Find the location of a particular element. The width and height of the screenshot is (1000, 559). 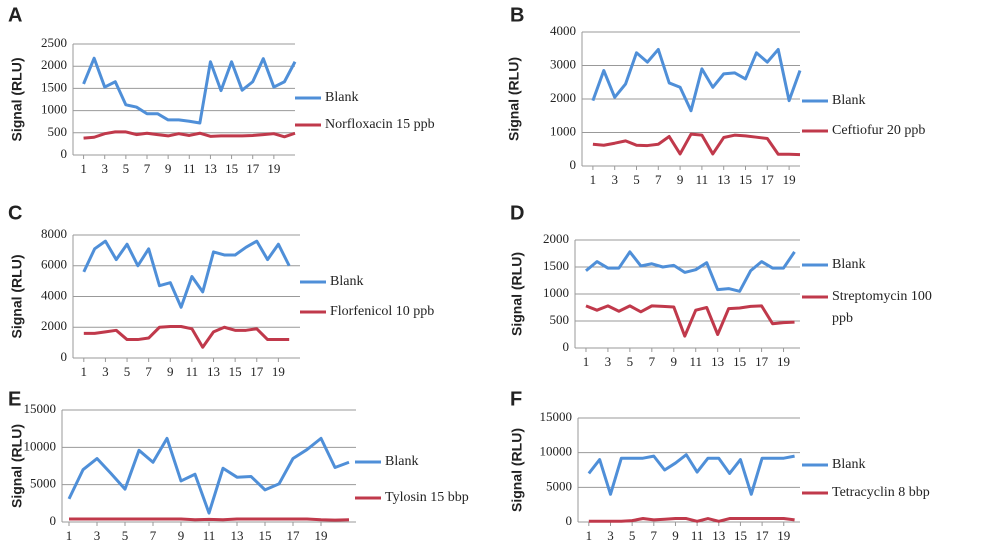

legend-label: Ceftiofur 20 ppb is located at coordinates (878, 130).